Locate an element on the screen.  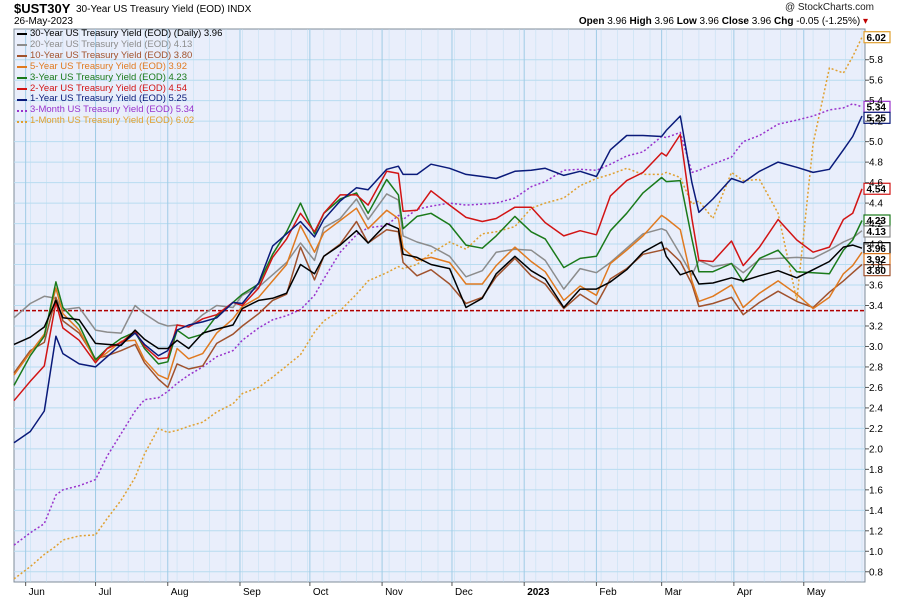
chart-title: 30-Year US Treasury Yield (EOD) INDX is located at coordinates (163, 9).